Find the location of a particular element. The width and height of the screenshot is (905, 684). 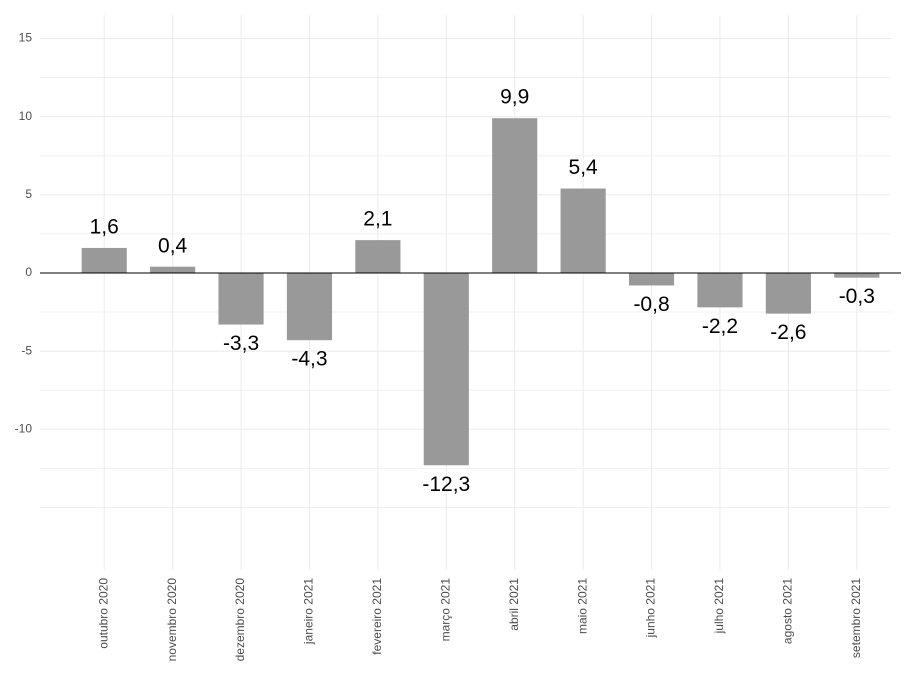

value-label: 5,4 is located at coordinates (584, 167).